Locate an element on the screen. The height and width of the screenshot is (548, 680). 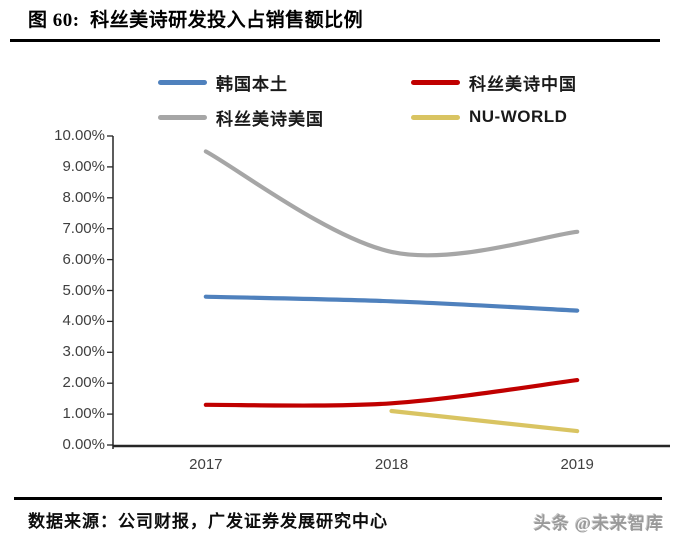
figure-title: 图 60: 科丝美诗研发投入占销售额比例 is located at coordinates (196, 20).